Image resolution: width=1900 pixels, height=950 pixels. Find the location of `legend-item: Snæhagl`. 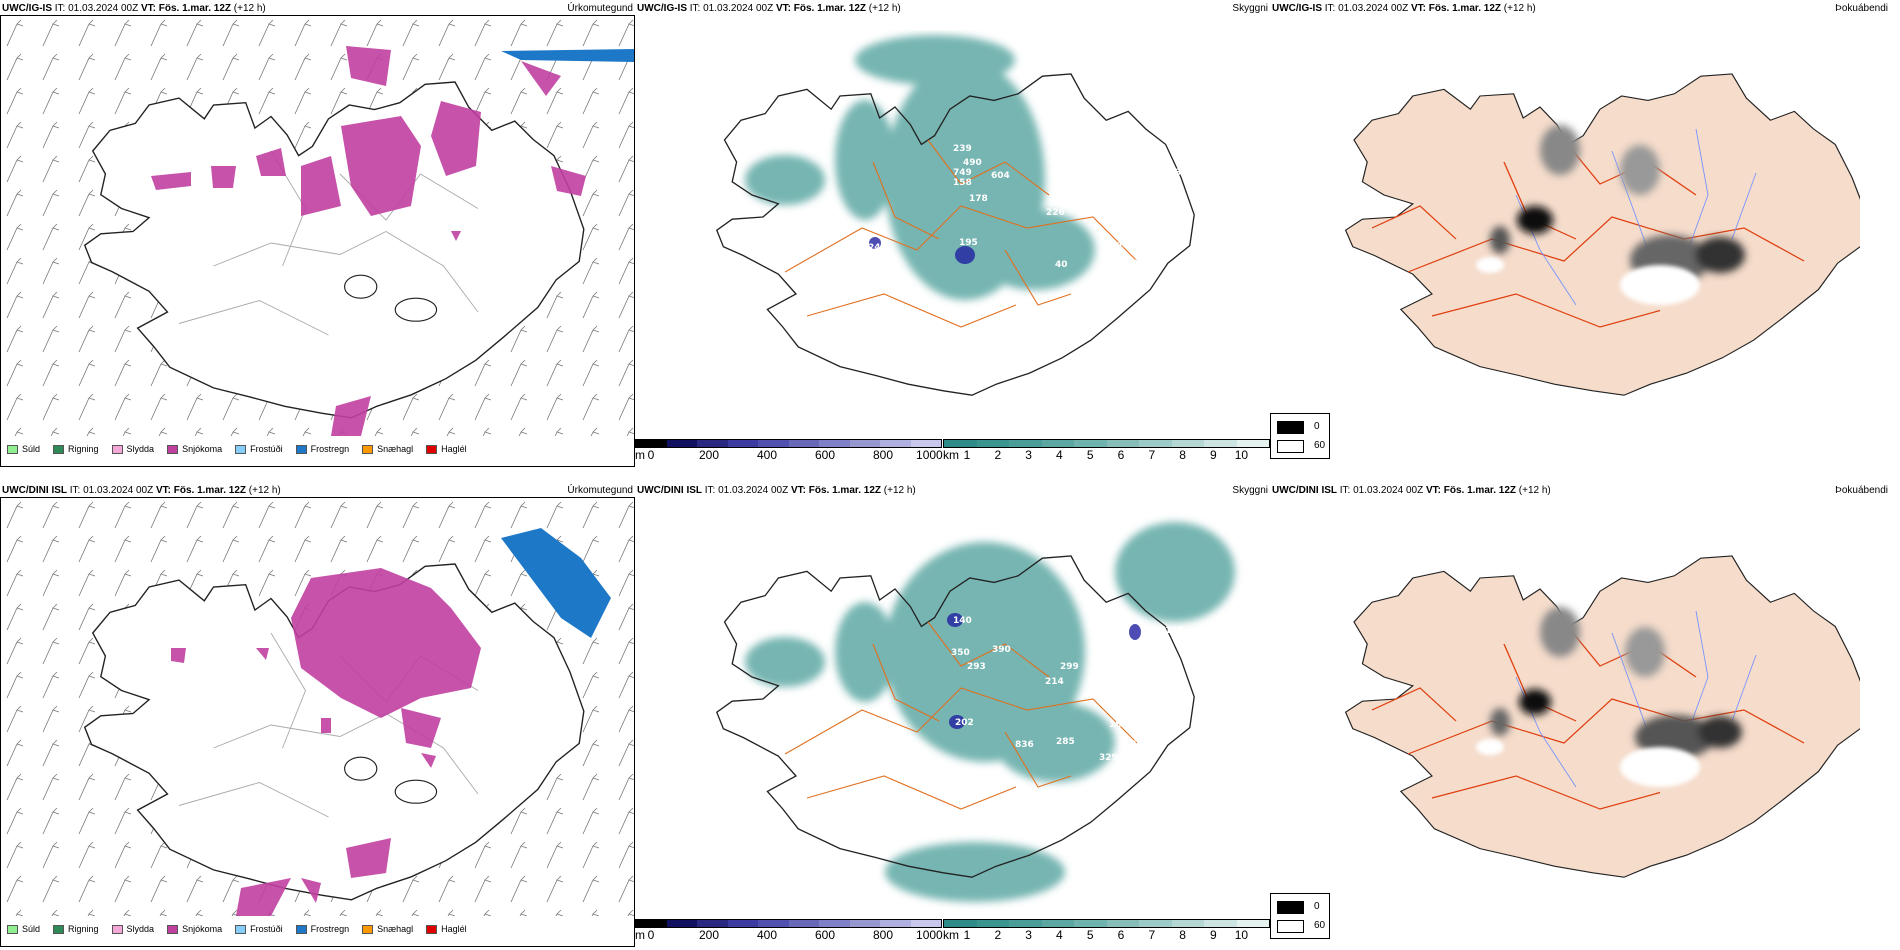

legend-item: Snæhagl is located at coordinates (387, 929).